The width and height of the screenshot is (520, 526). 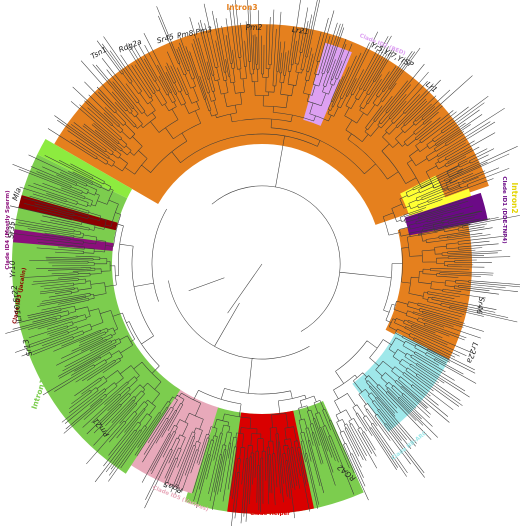 I want to click on clade-label-intron1: Intron1, so click(x=39, y=394).